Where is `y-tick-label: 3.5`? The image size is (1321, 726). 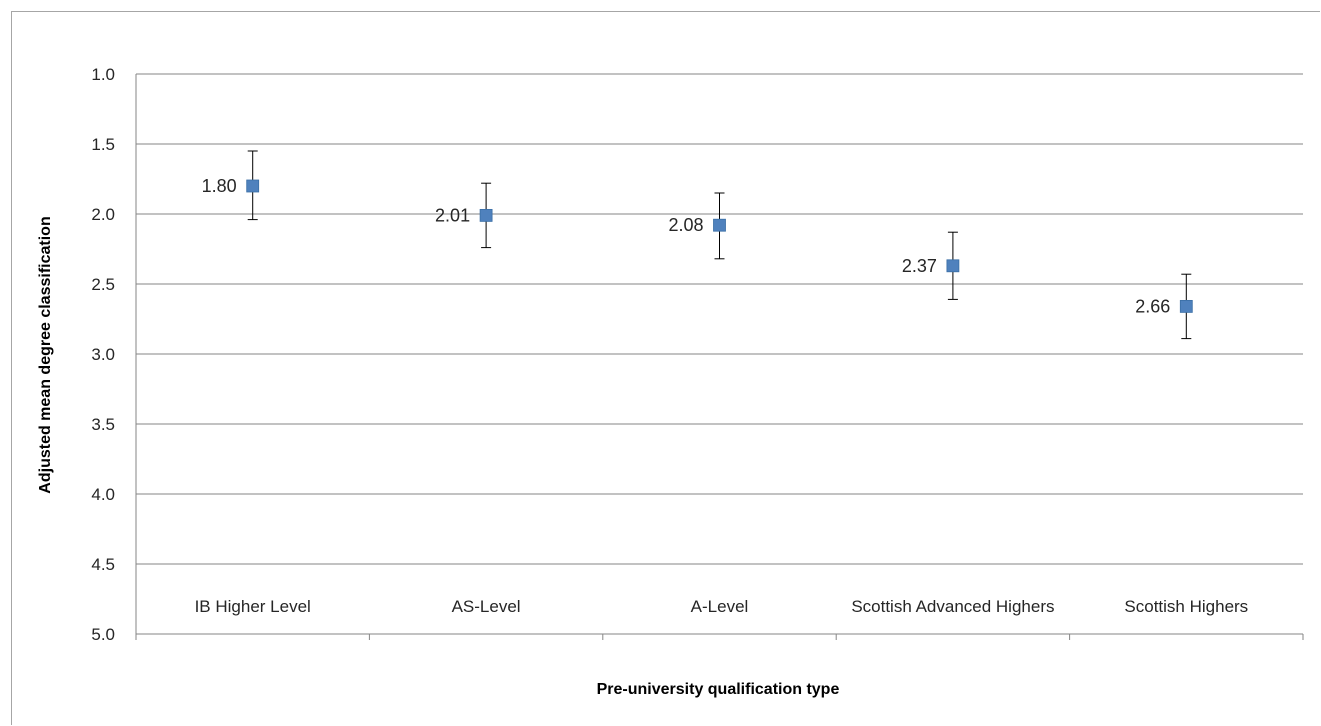 y-tick-label: 3.5 is located at coordinates (103, 424).